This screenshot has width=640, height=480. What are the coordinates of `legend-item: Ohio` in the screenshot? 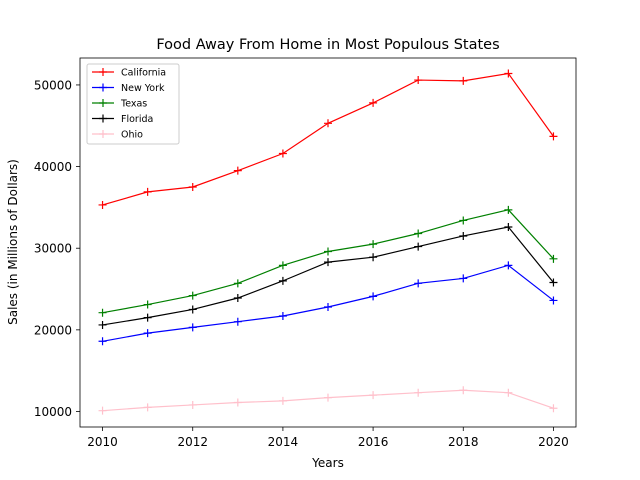 It's located at (117, 135).